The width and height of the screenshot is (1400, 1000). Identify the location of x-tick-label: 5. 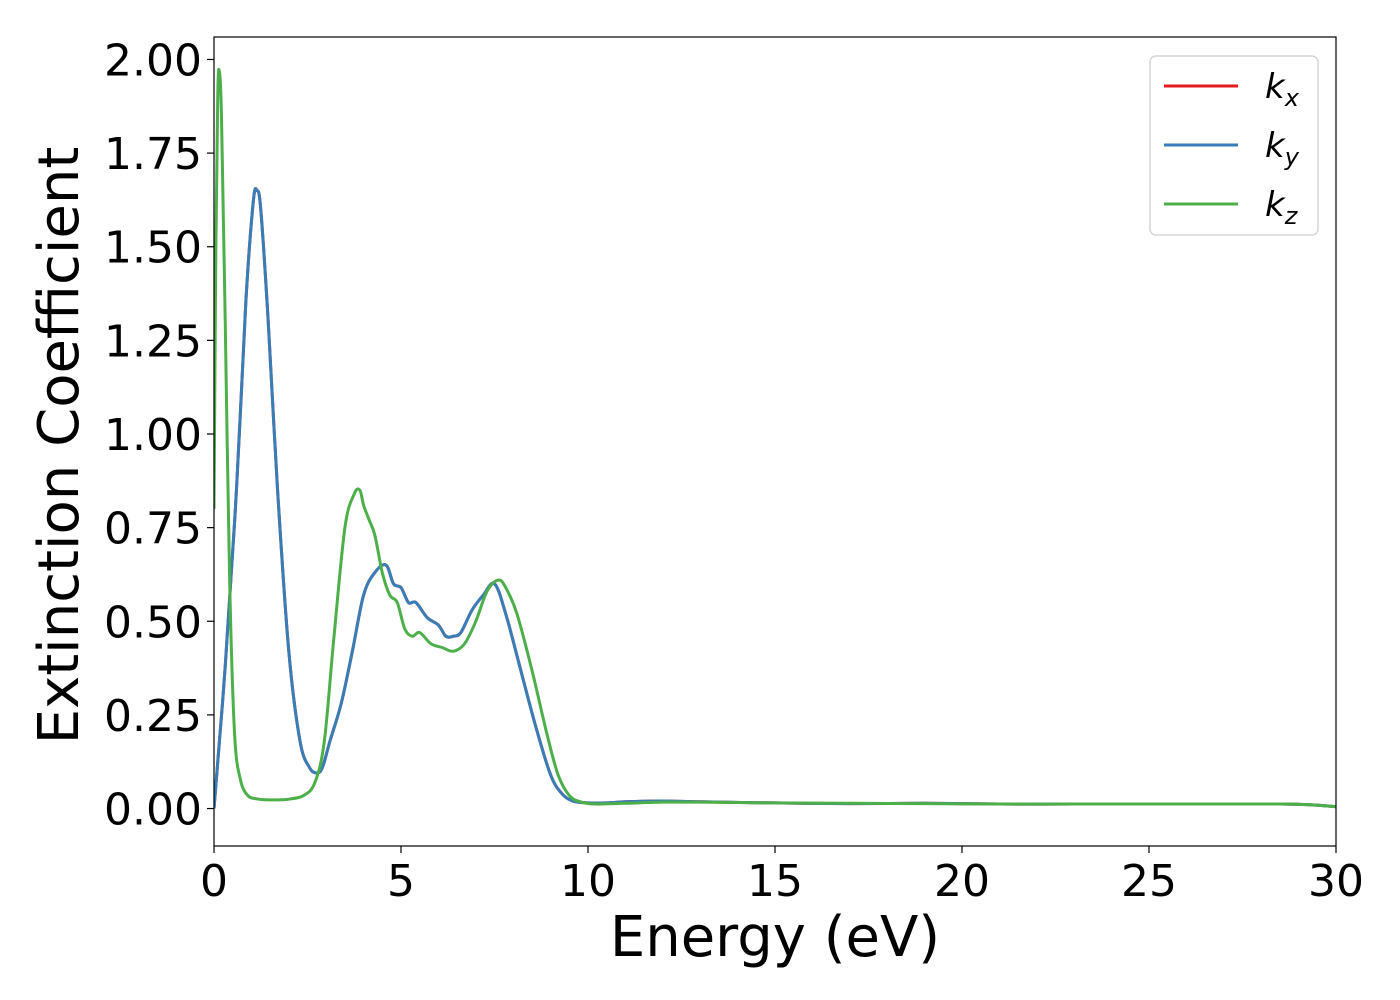
(401, 881).